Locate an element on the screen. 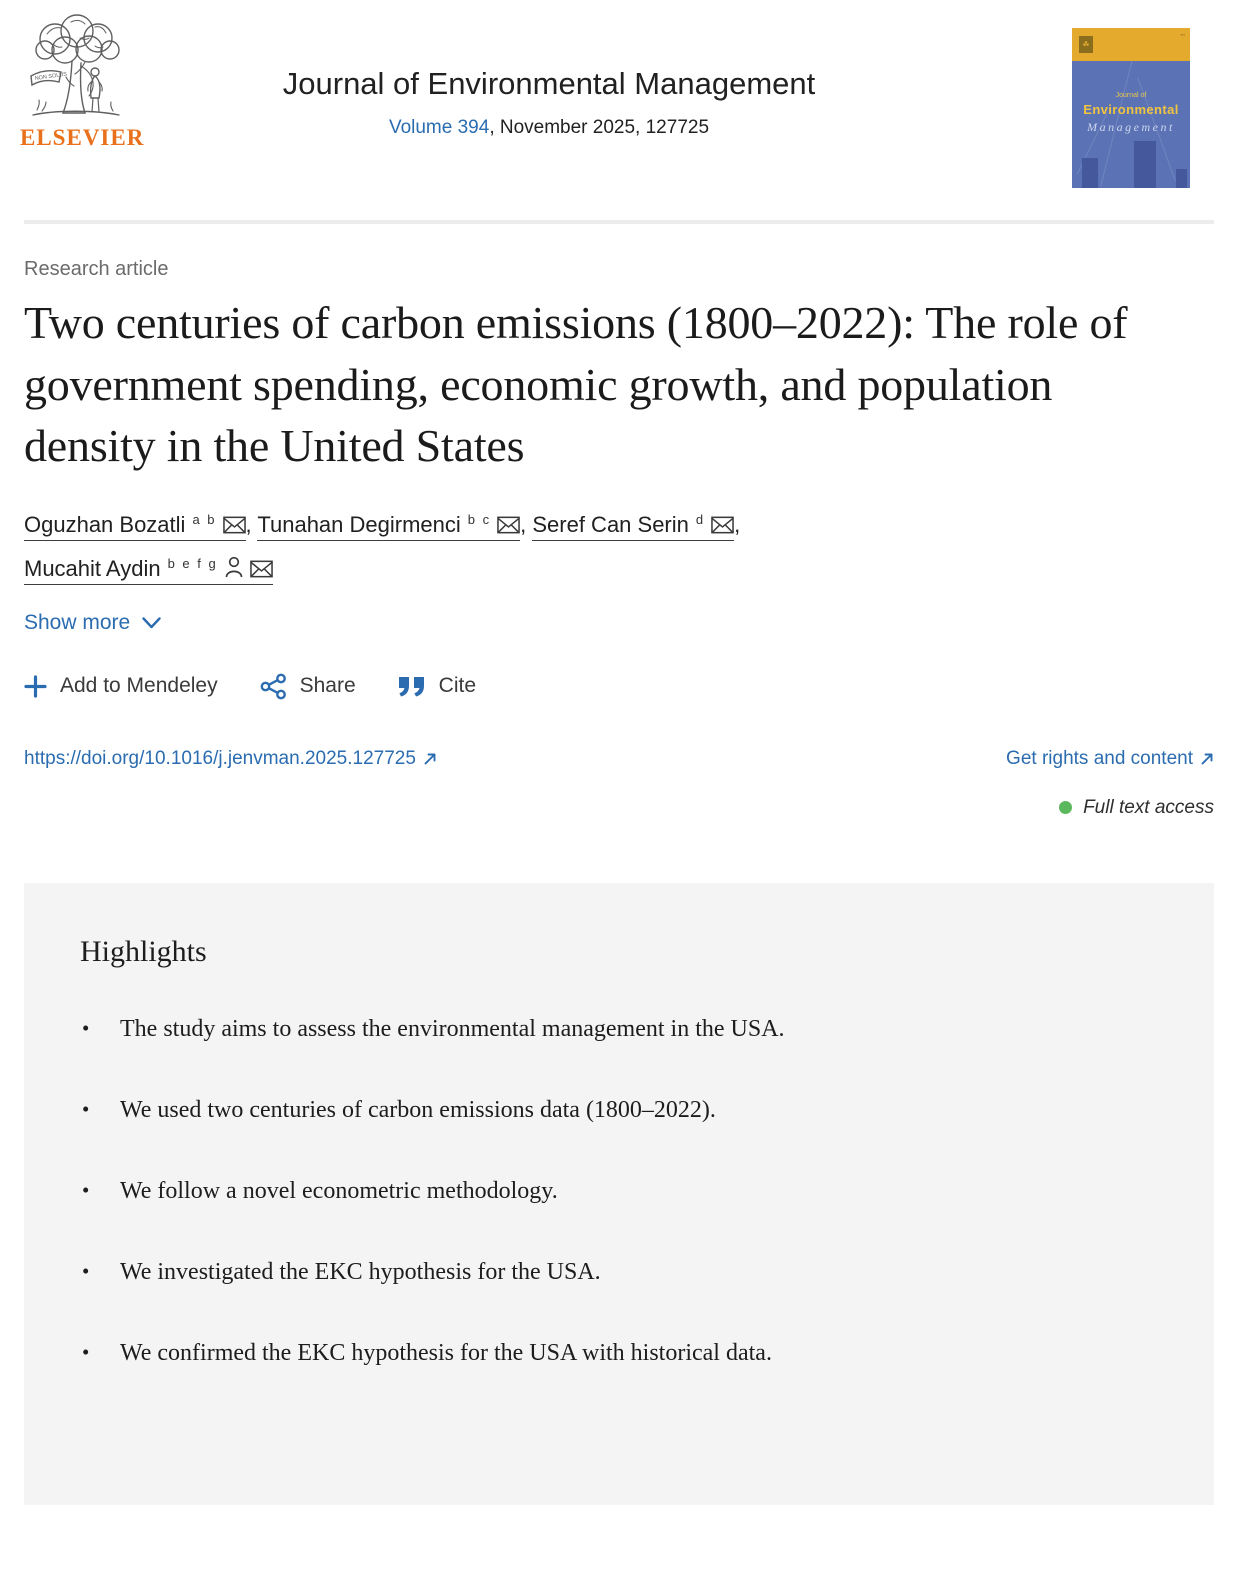  author-link: Tunahan Degirmenci b c is located at coordinates (389, 526).